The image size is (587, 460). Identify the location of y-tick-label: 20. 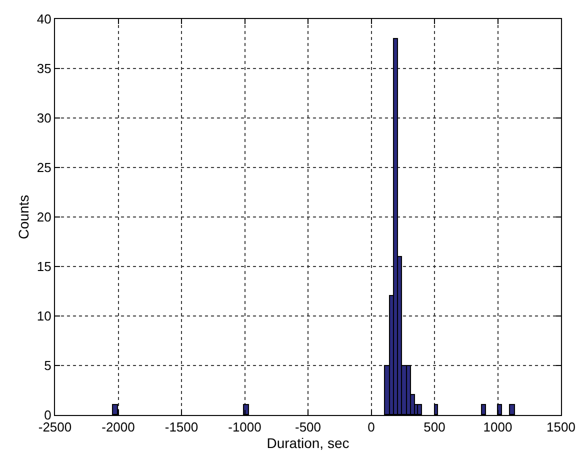
(44, 217).